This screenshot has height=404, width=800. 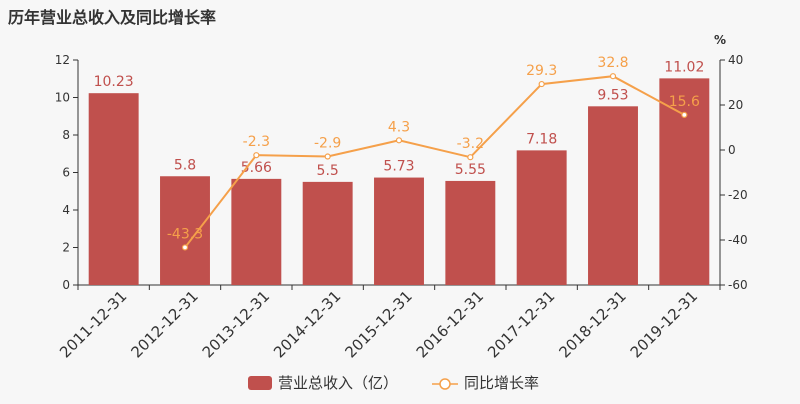 I want to click on y-left-tick-label: 12, so click(x=62, y=60).